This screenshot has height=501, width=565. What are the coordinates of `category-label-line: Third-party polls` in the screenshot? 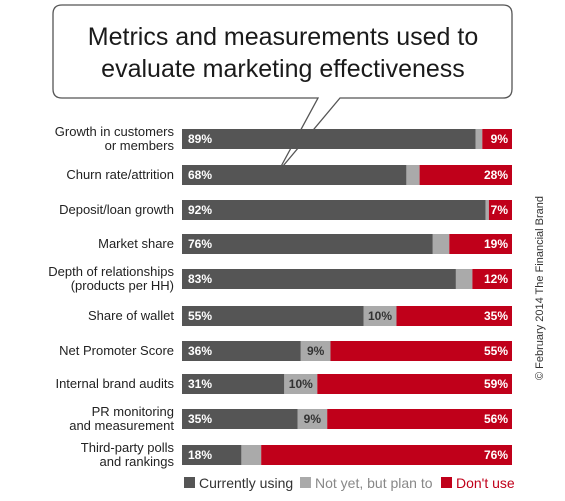 It's located at (128, 447).